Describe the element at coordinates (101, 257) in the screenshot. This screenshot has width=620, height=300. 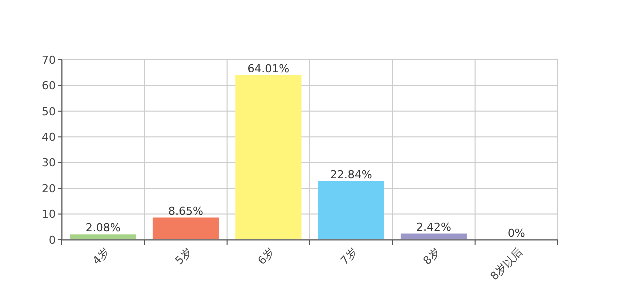
I see `x-tick-label: 4岁` at that location.